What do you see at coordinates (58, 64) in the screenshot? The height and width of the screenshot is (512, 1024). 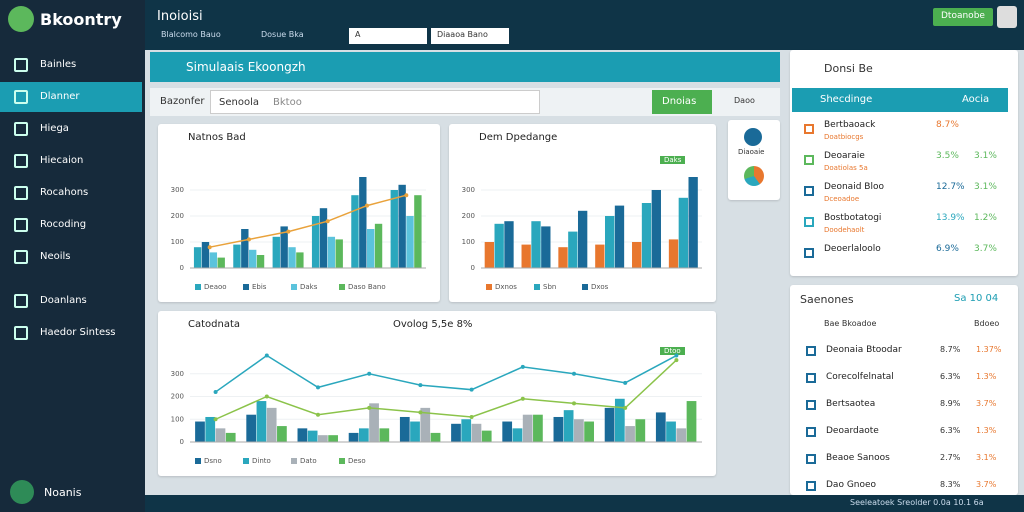 I see `nav-label: Bainles` at bounding box center [58, 64].